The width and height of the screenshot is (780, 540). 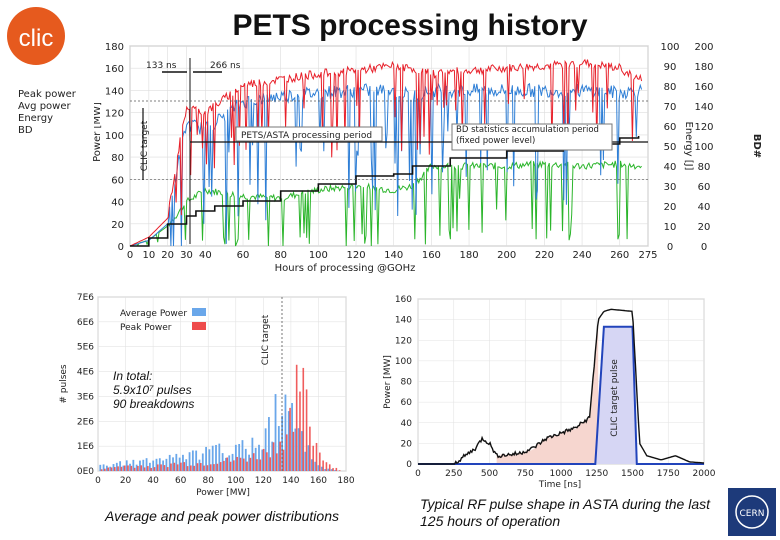 What do you see at coordinates (161, 66) in the screenshot?
I see `annot-133ns: 133 ns` at bounding box center [161, 66].